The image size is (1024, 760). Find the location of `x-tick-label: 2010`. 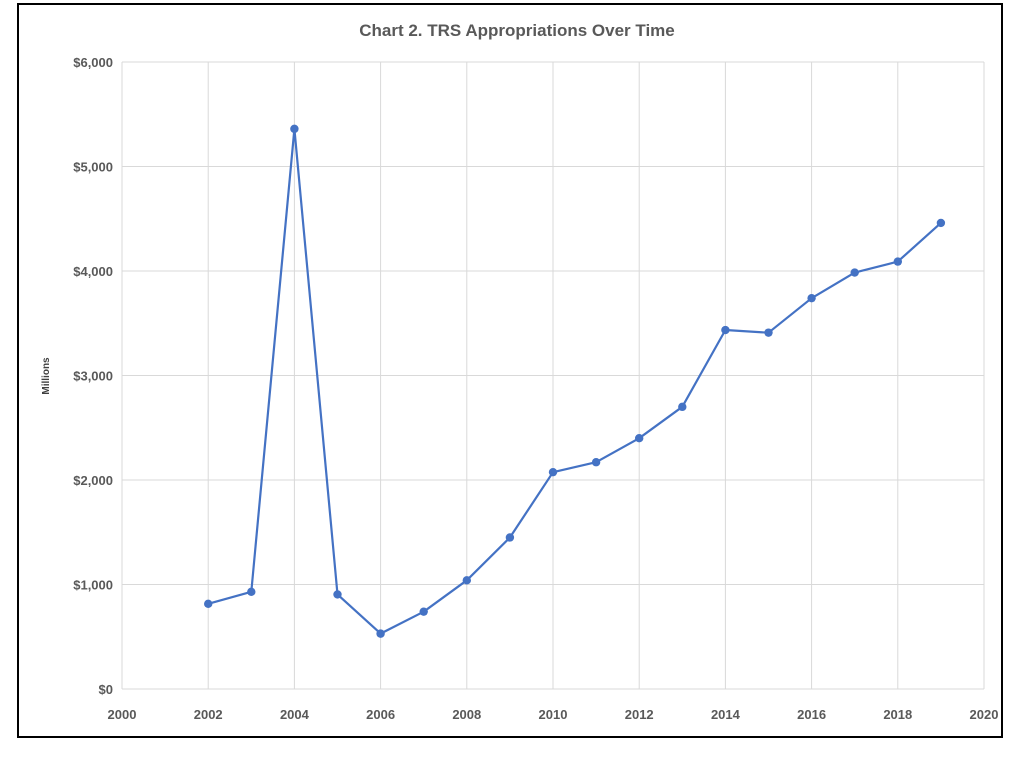

x-tick-label: 2010 is located at coordinates (553, 714).